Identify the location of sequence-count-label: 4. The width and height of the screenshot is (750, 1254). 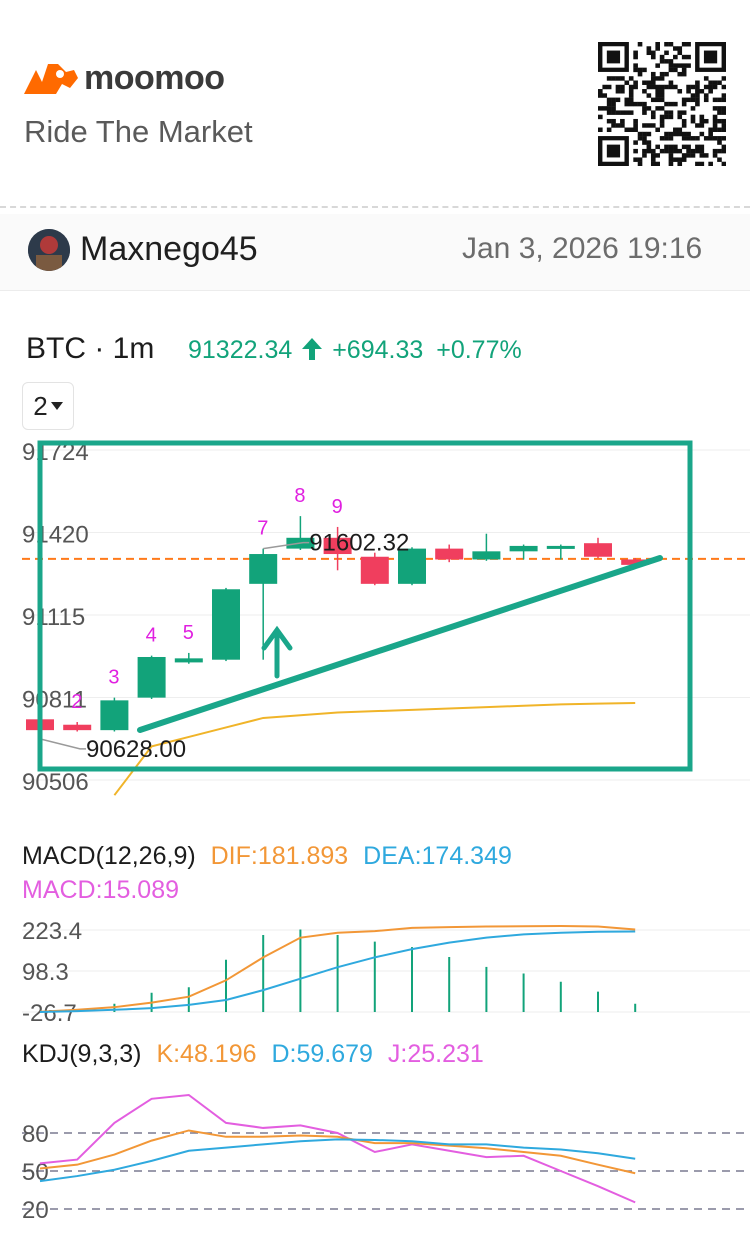
(151, 636).